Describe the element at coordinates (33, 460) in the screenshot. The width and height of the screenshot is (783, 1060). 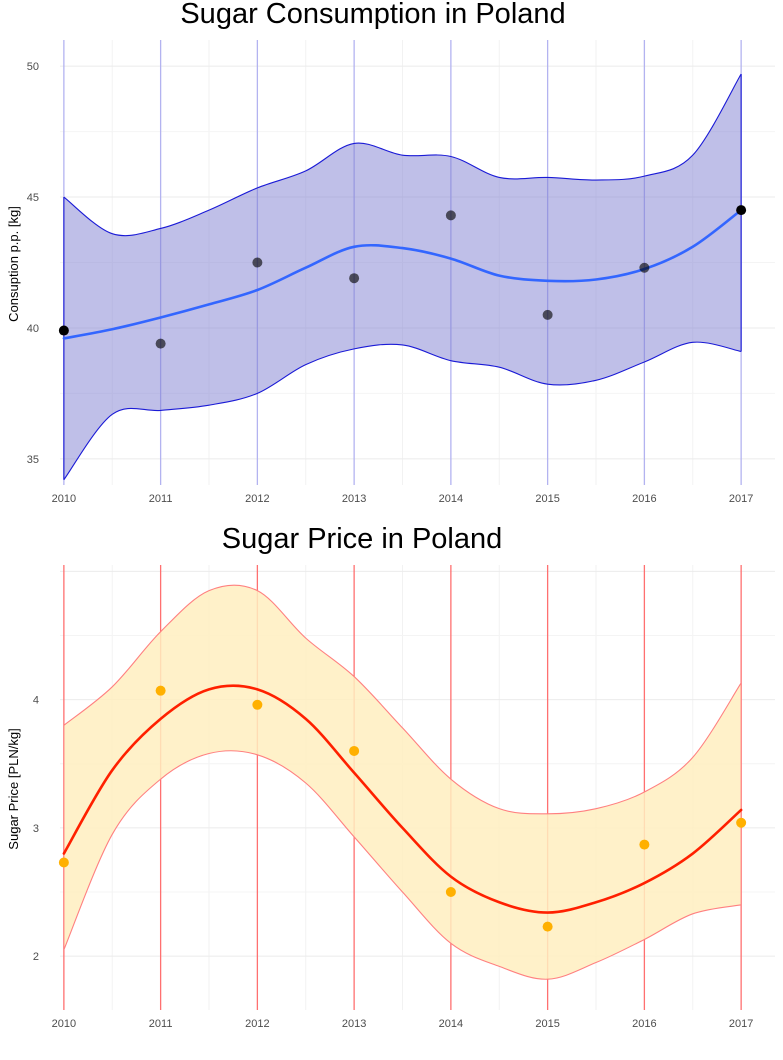
I see `consumption-y-tick-label: 35` at that location.